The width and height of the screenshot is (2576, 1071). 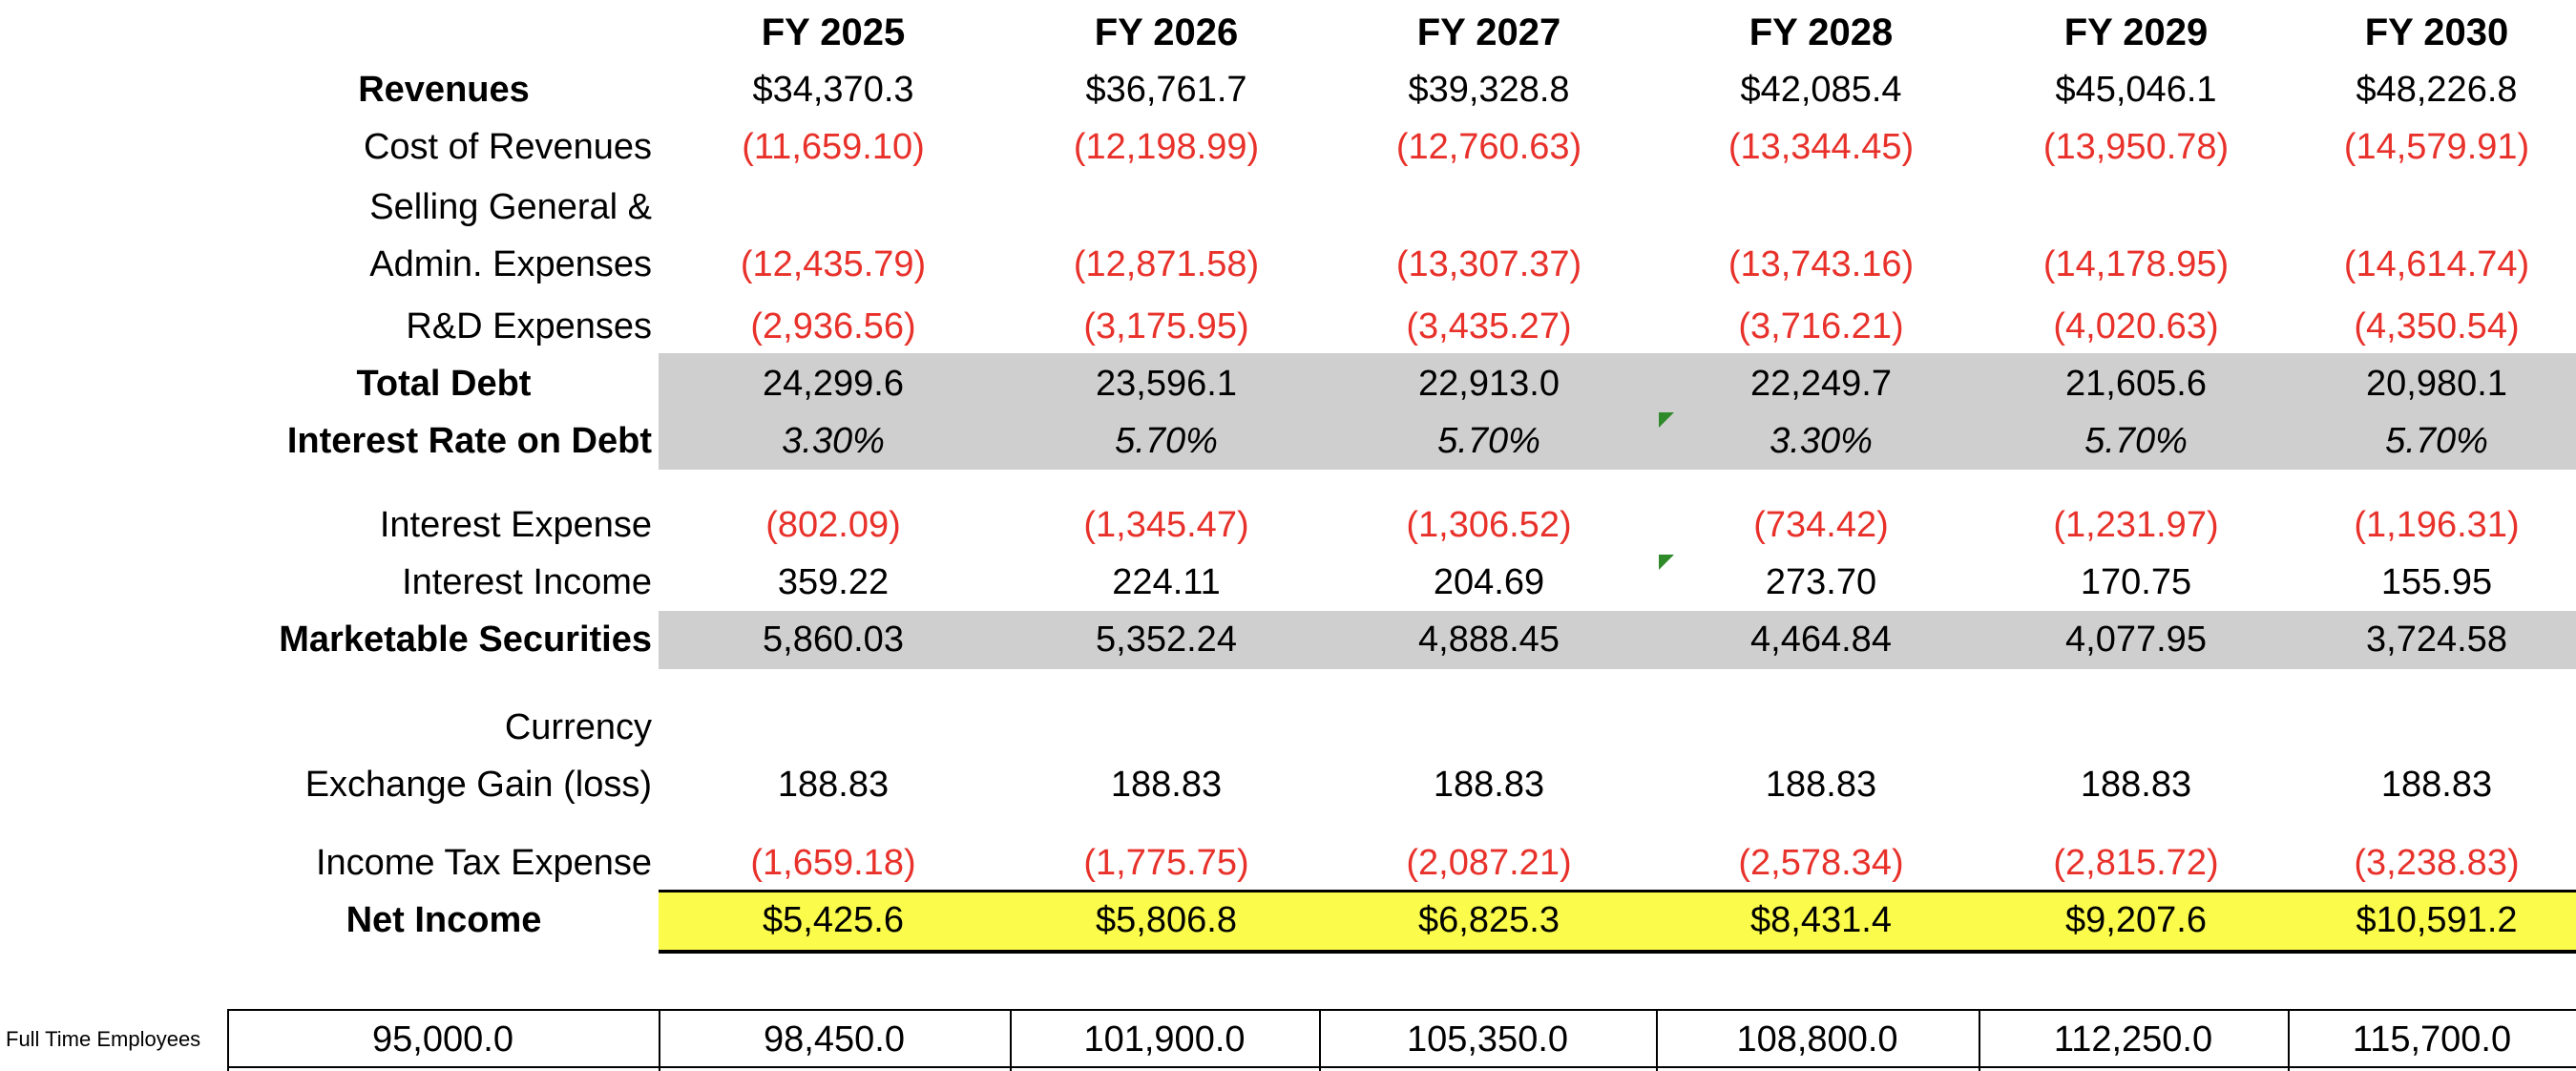 What do you see at coordinates (2136, 326) in the screenshot?
I see `value-cell: (4,020.63)` at bounding box center [2136, 326].